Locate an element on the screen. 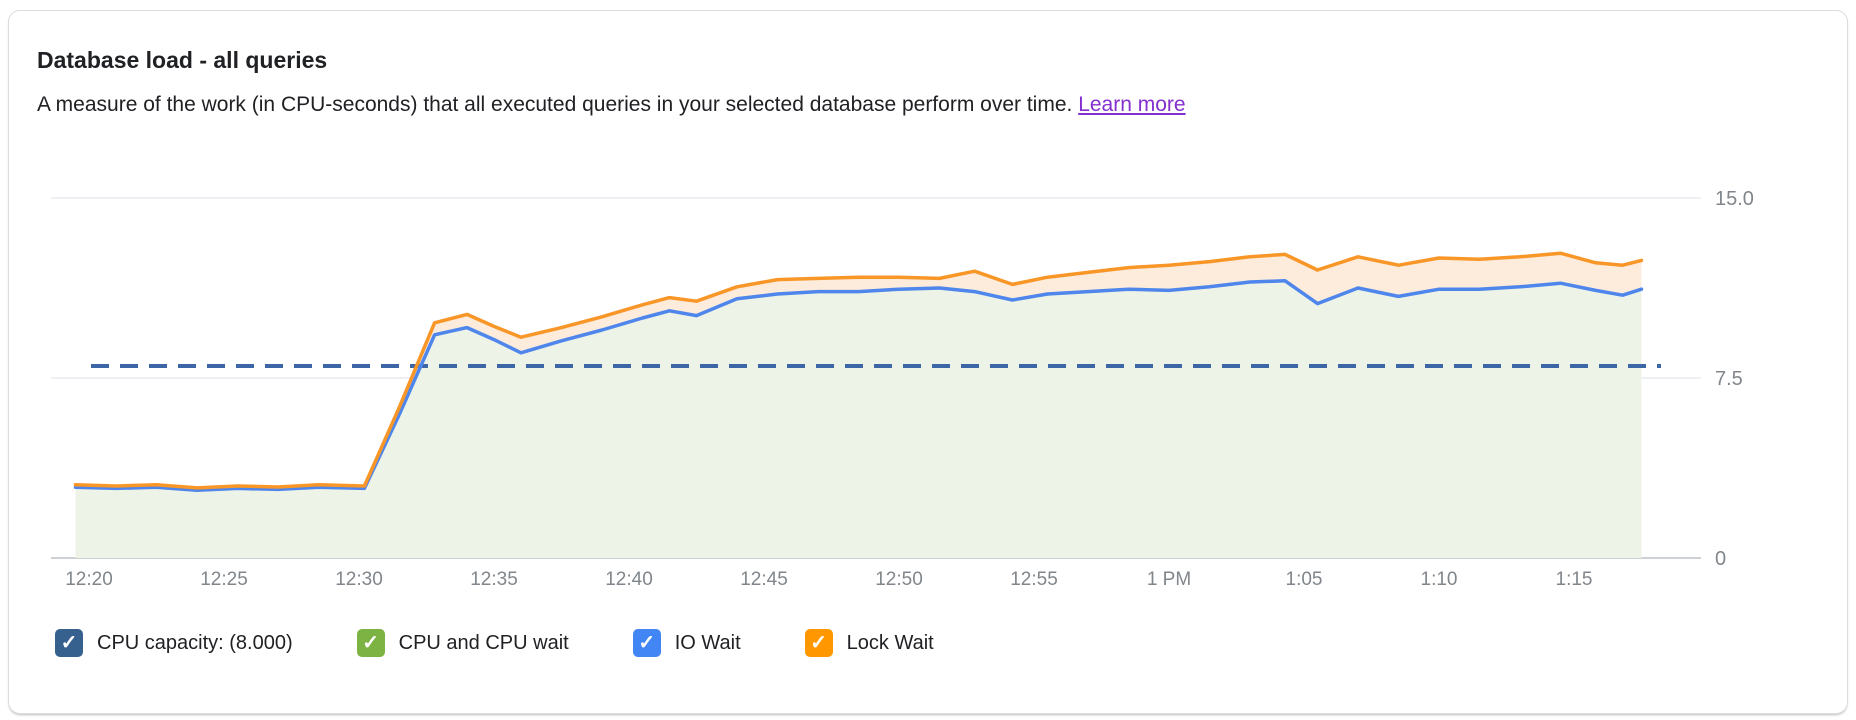  x-axis-tick-label: 1:05 is located at coordinates (1304, 579).